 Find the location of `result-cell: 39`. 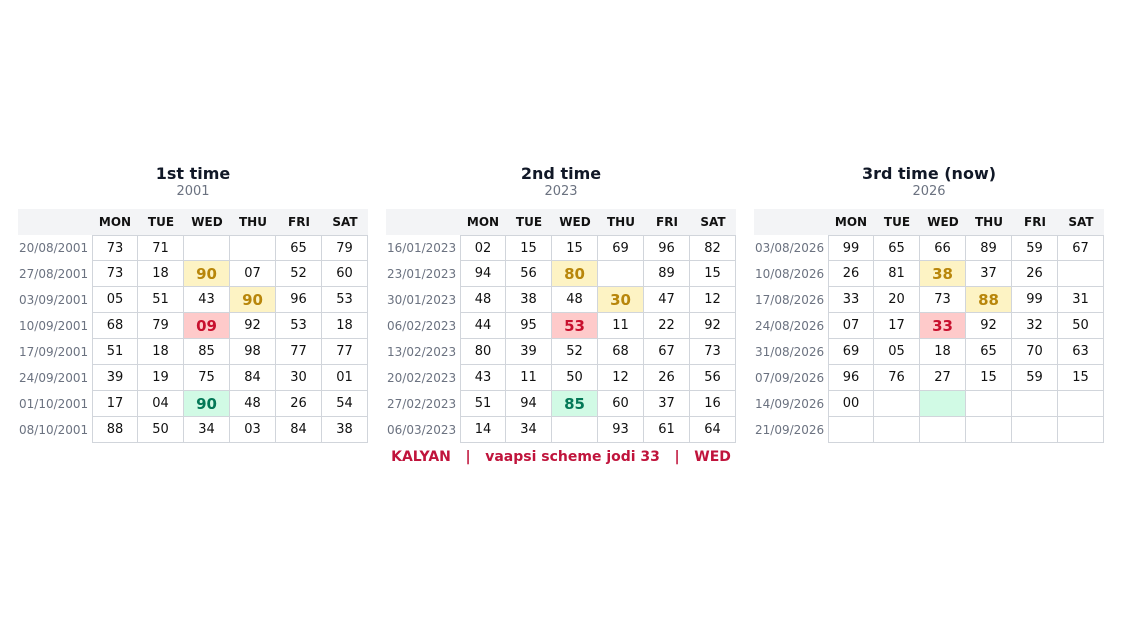

result-cell: 39 is located at coordinates (115, 378).